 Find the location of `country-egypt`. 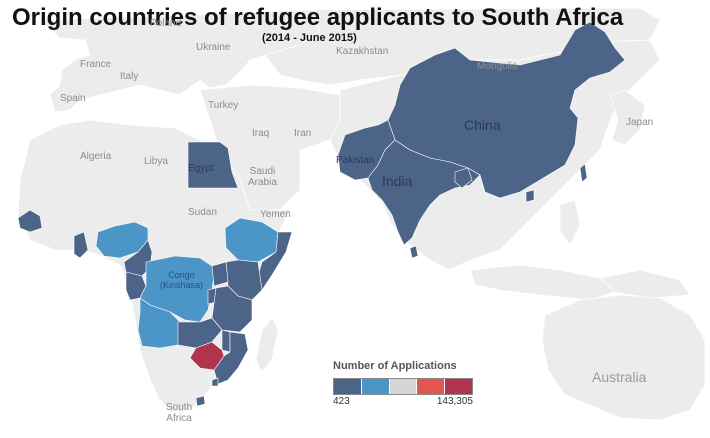

country-egypt is located at coordinates (213, 165).